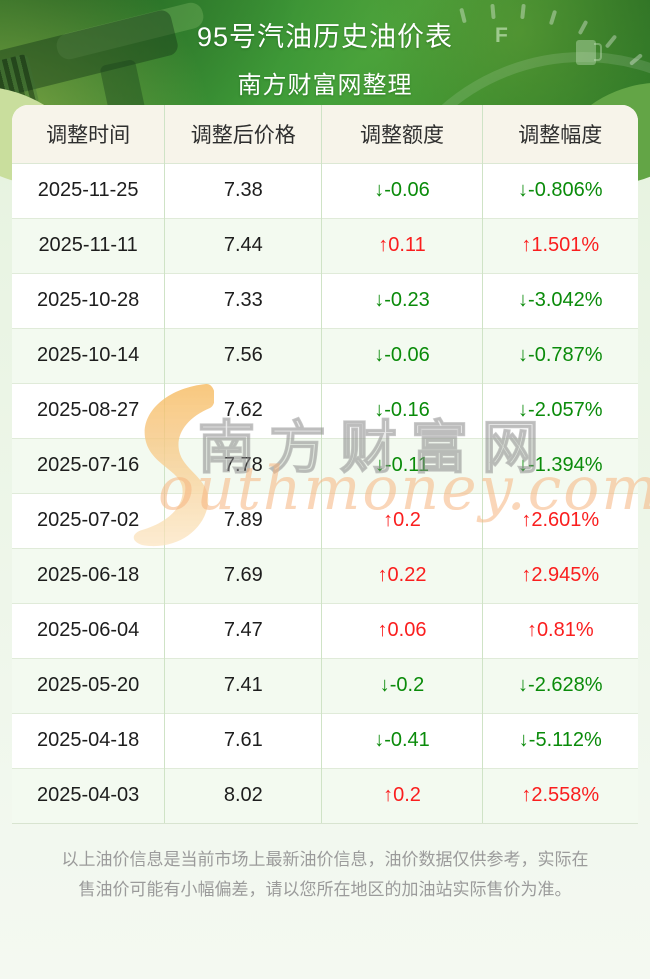  I want to click on cell-price: 8.02, so click(243, 795).